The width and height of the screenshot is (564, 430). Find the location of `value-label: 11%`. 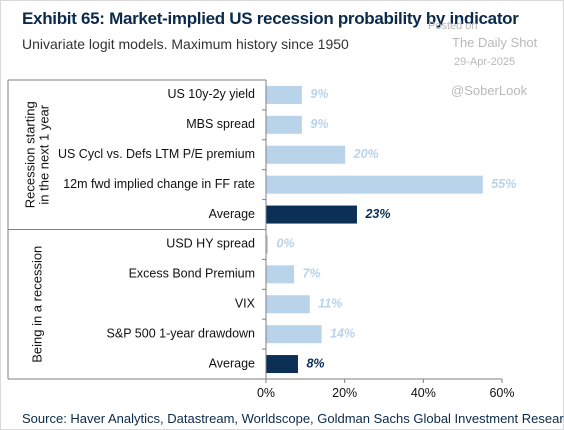

value-label: 11% is located at coordinates (330, 304).